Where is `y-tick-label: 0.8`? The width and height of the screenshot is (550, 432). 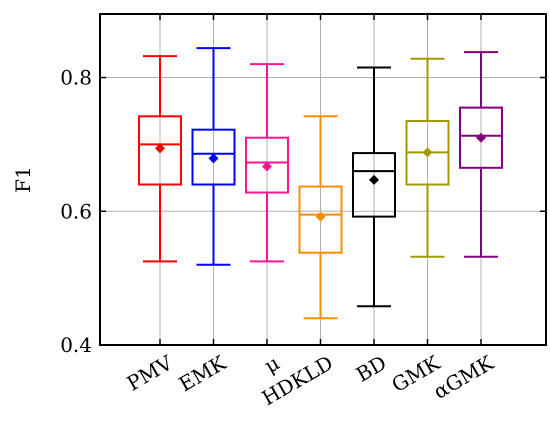
y-tick-label: 0.8 is located at coordinates (76, 78).